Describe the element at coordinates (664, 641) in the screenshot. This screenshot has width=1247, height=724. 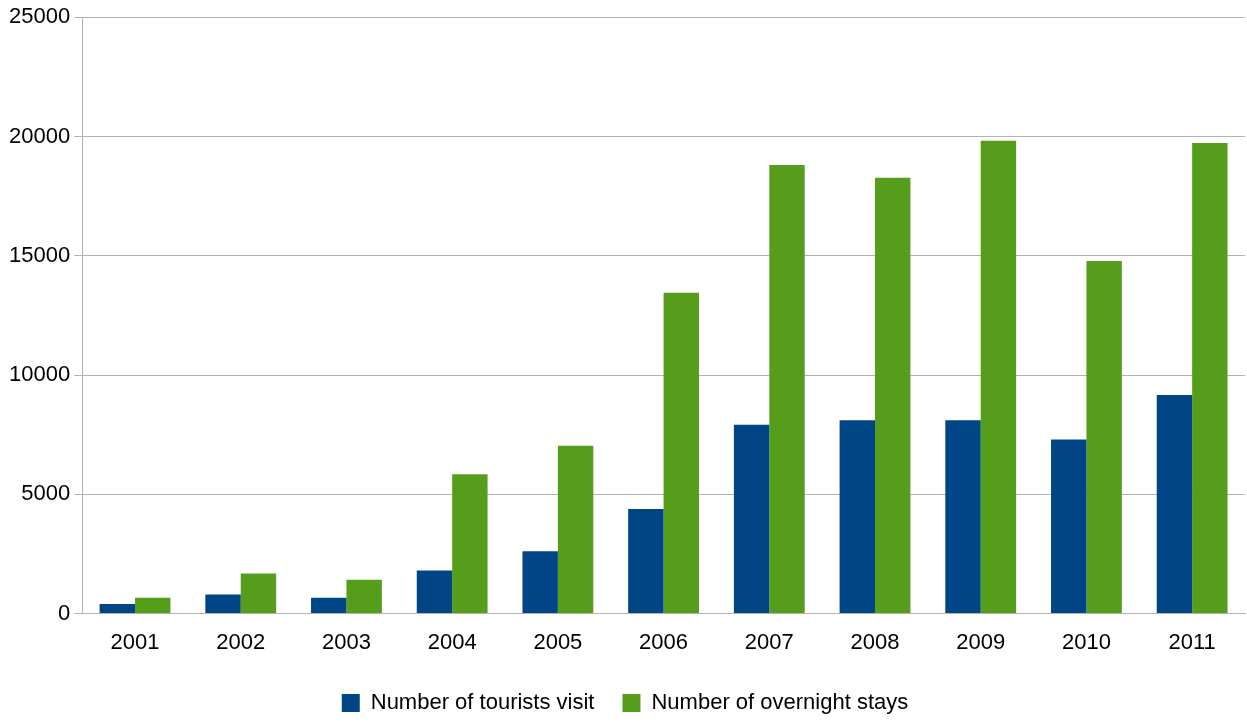
I see `x-tick-label: 2006` at that location.